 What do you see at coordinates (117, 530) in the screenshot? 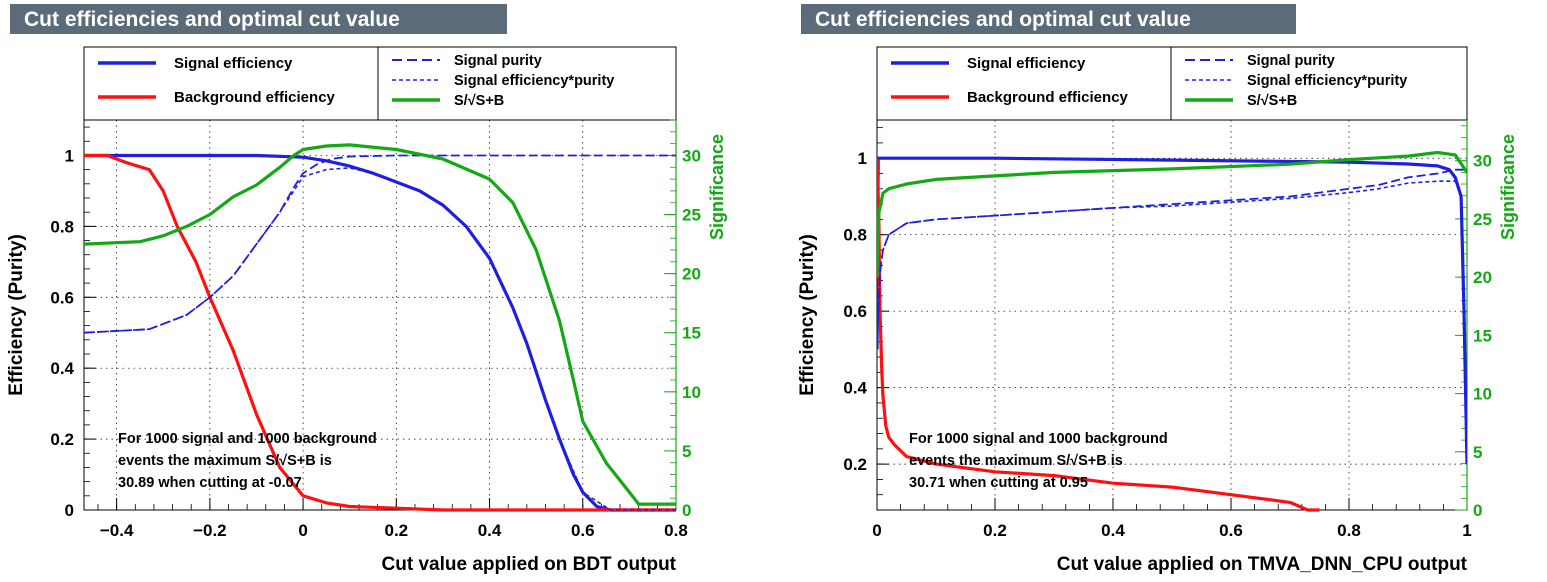
I see `x-tick-label: −0.4` at bounding box center [117, 530].